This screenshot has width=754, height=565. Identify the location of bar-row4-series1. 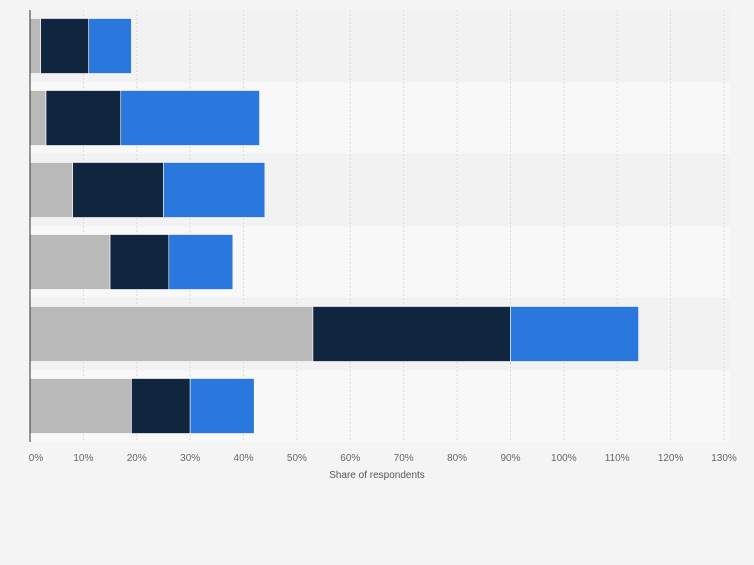
(70, 262).